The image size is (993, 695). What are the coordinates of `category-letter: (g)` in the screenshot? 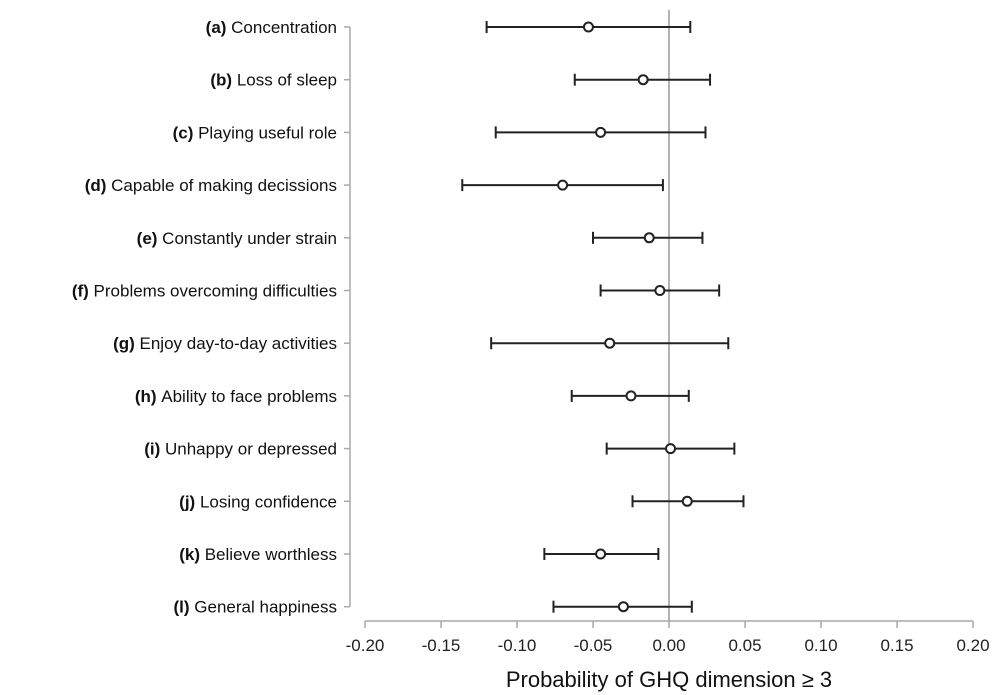 It's located at (126, 343).